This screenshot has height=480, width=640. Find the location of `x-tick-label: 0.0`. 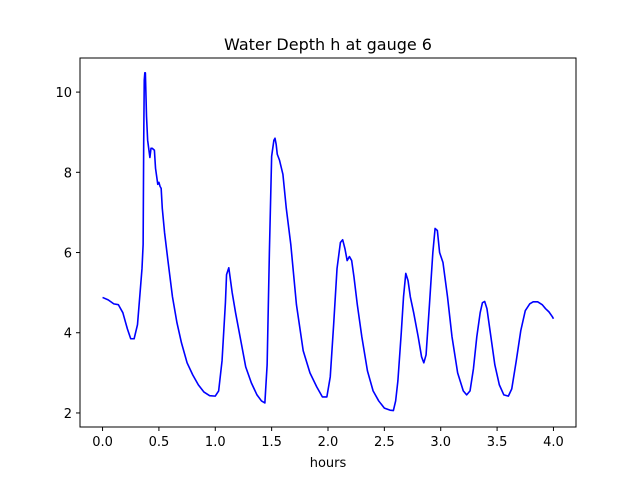

x-tick-label: 0.0 is located at coordinates (102, 442).